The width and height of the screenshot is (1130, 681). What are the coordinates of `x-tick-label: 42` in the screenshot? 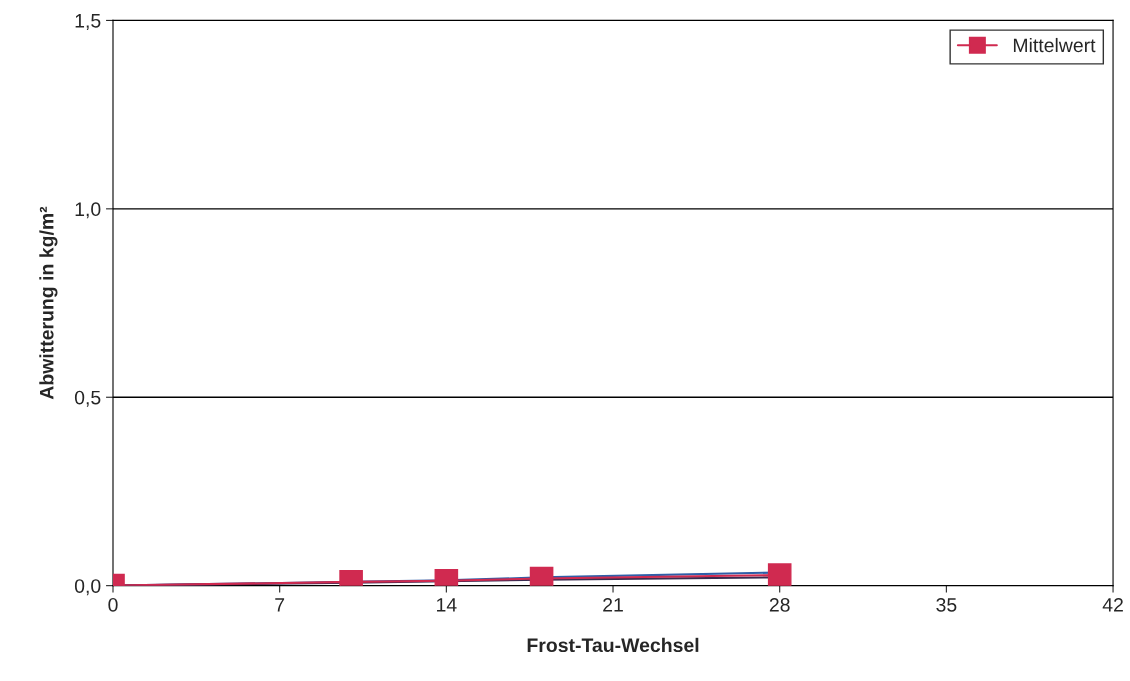 It's located at (1112, 604).